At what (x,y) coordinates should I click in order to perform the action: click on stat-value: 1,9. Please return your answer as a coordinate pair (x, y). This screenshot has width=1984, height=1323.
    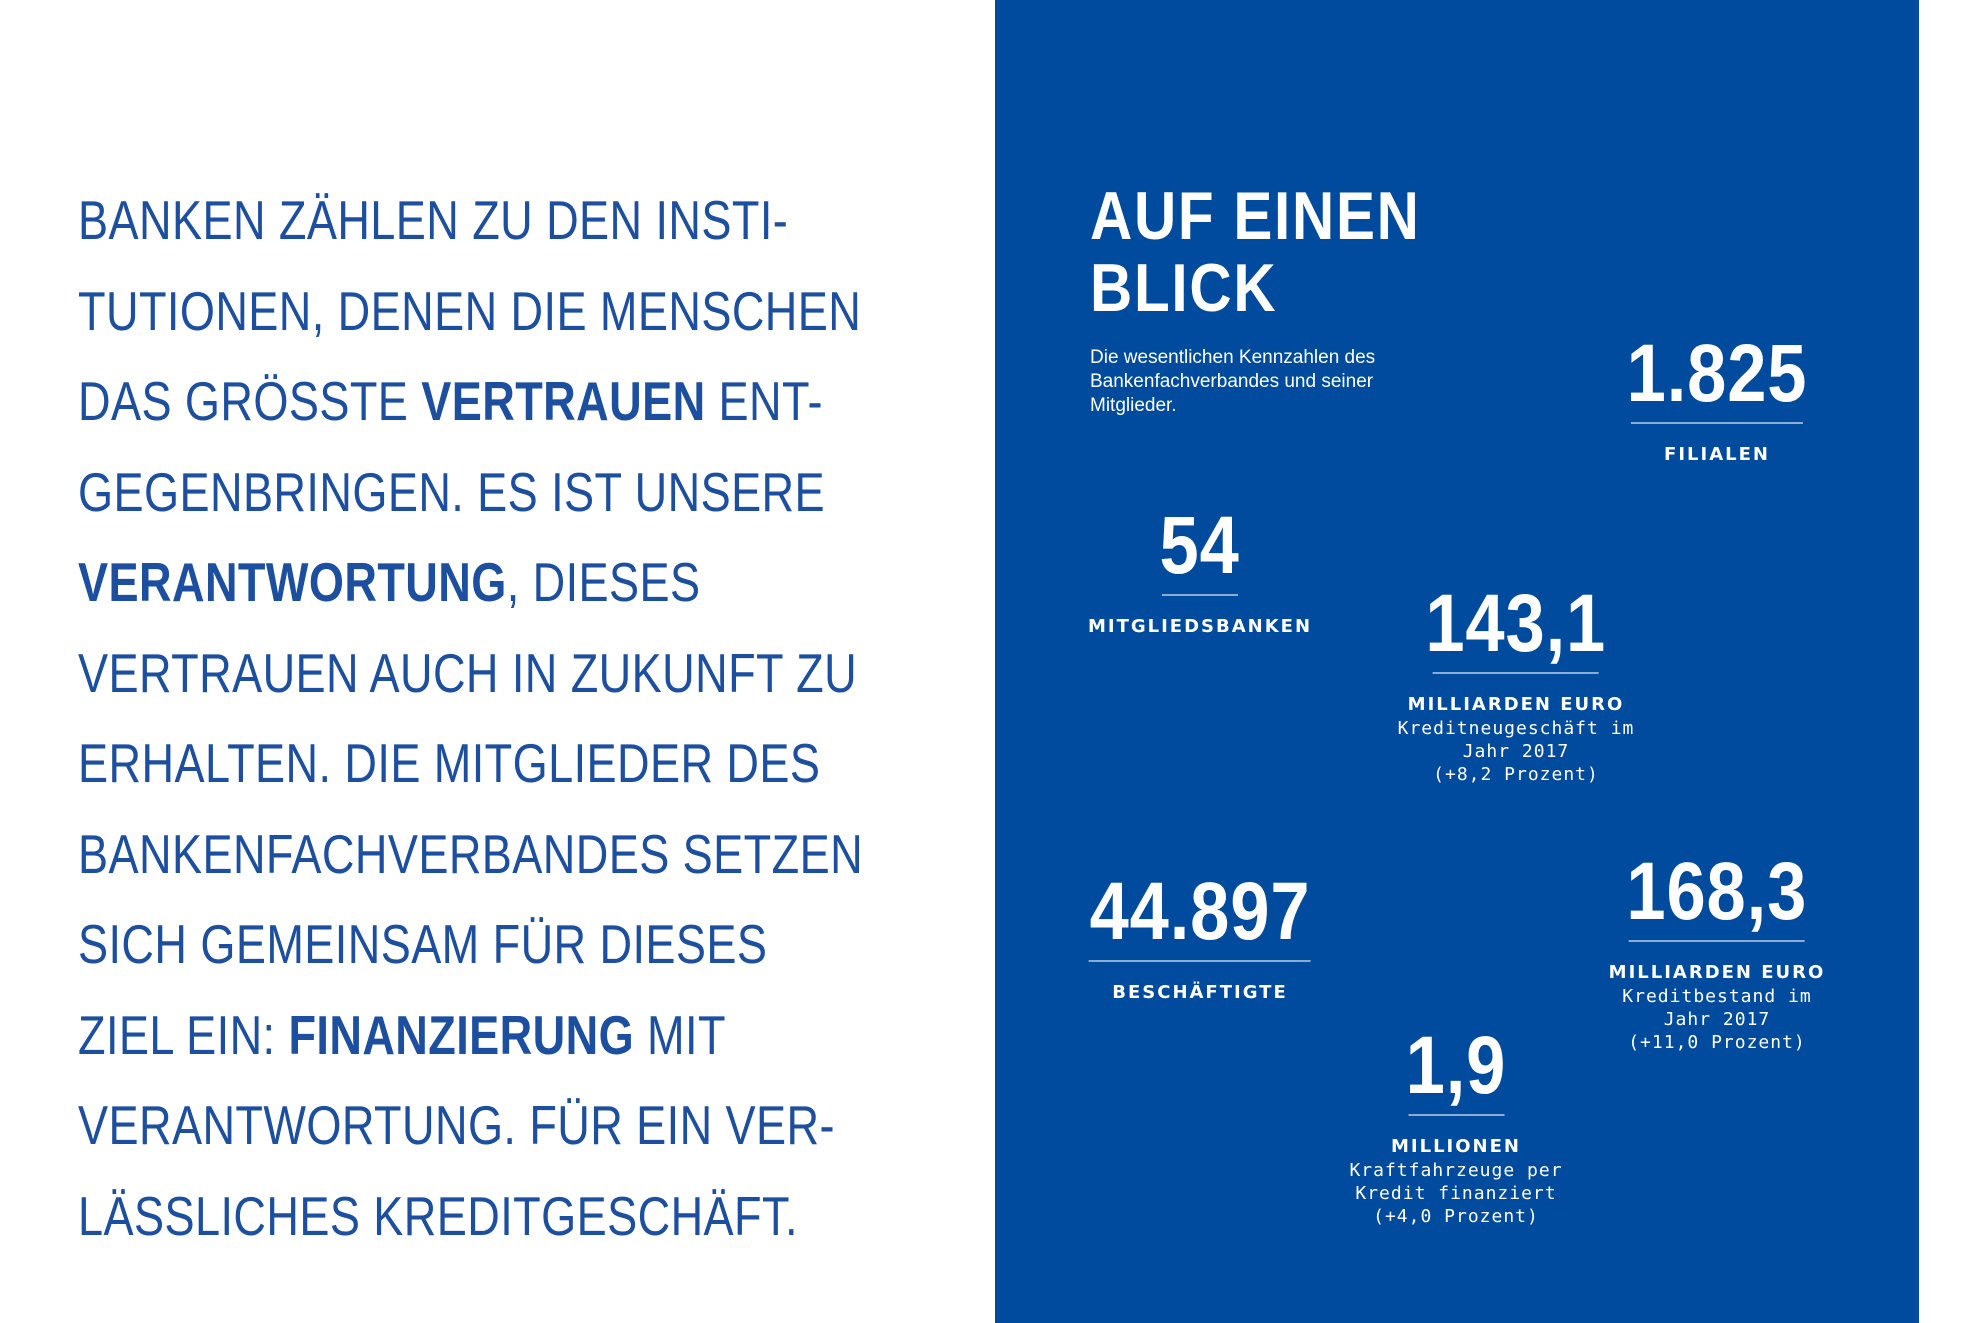
    Looking at the image, I should click on (1456, 1065).